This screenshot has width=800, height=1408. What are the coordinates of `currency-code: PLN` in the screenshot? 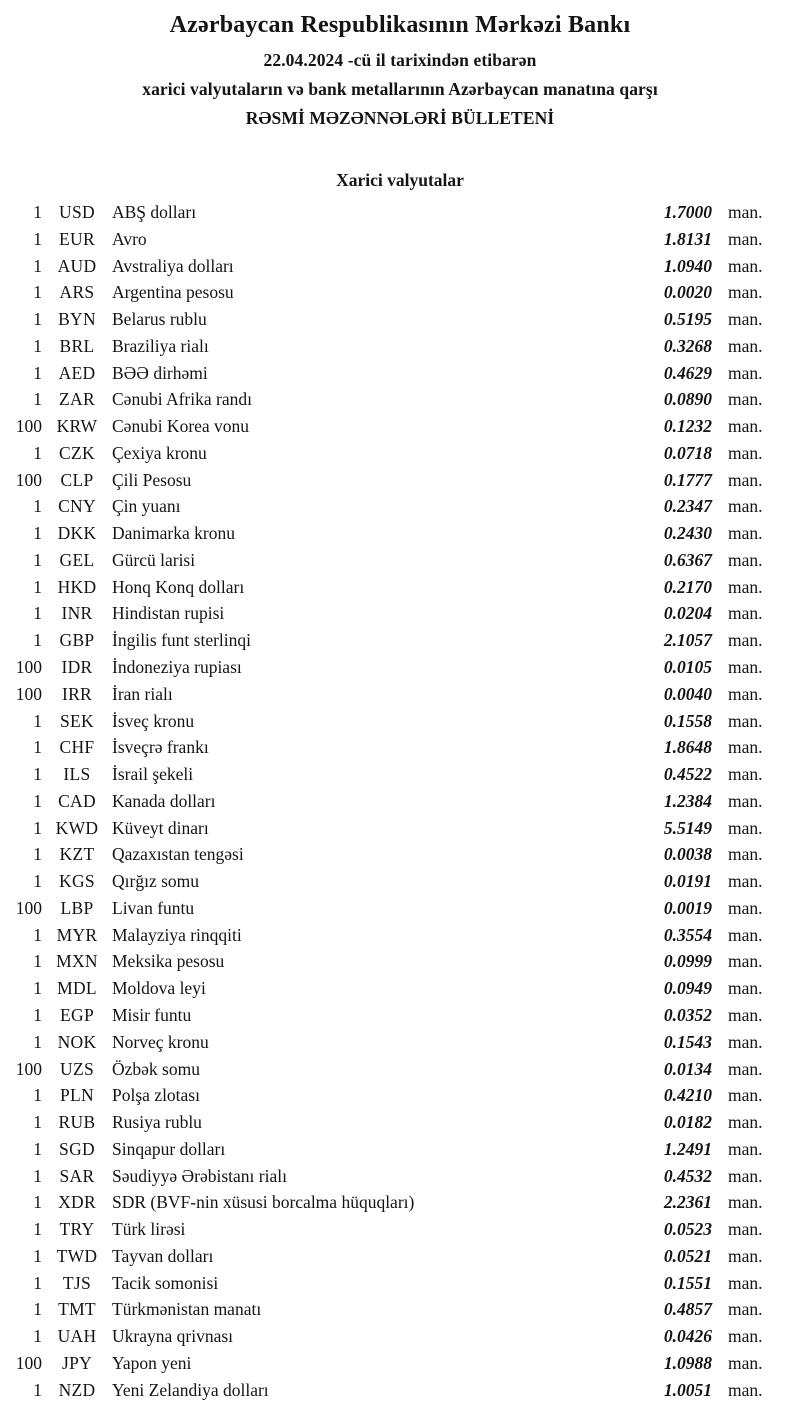 It's located at (77, 1095).